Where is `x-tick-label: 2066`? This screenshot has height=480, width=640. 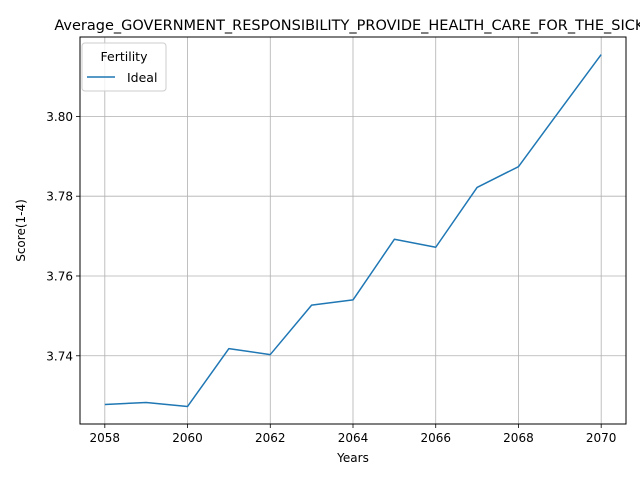
x-tick-label: 2066 is located at coordinates (435, 438).